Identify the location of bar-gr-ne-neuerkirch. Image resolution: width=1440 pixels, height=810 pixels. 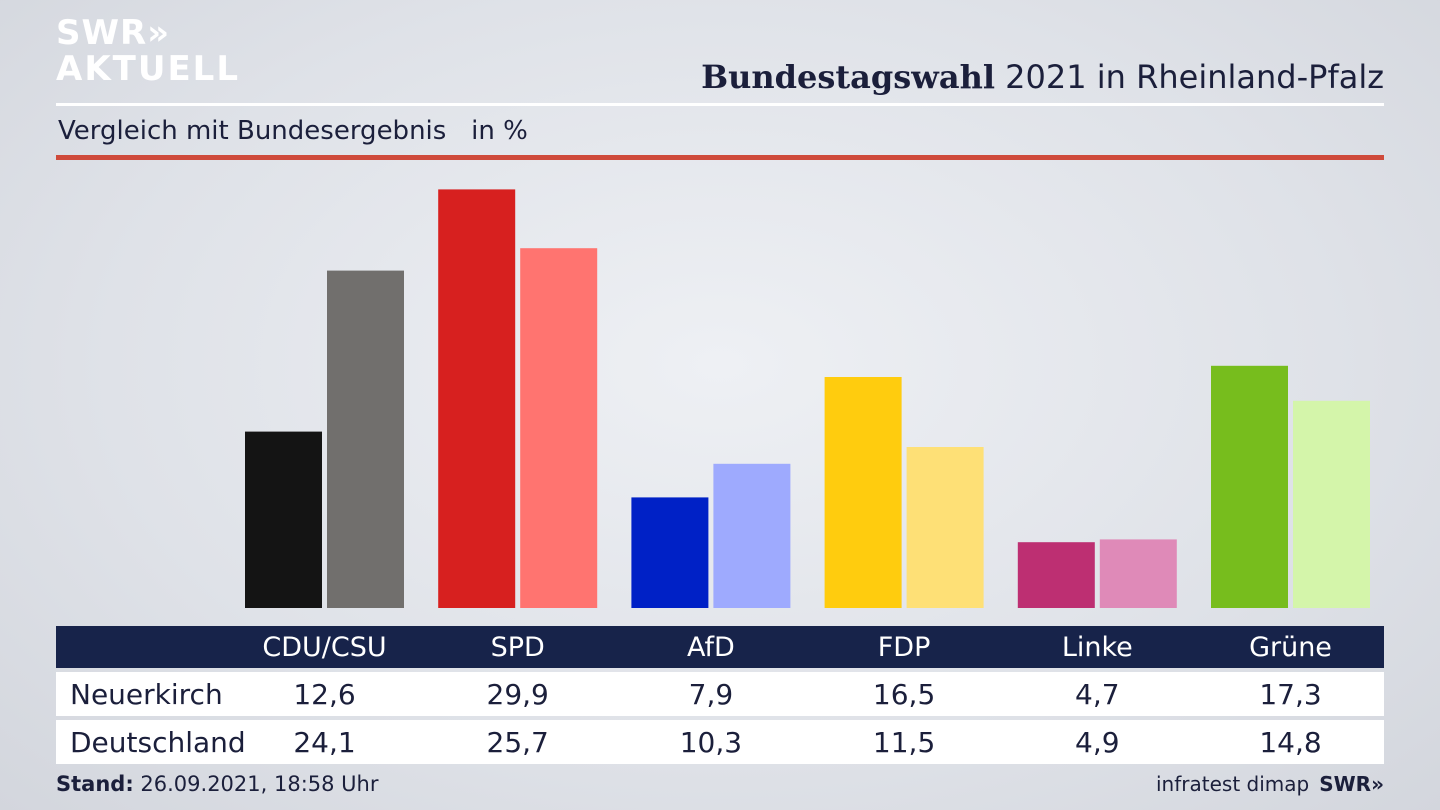
(1249, 486).